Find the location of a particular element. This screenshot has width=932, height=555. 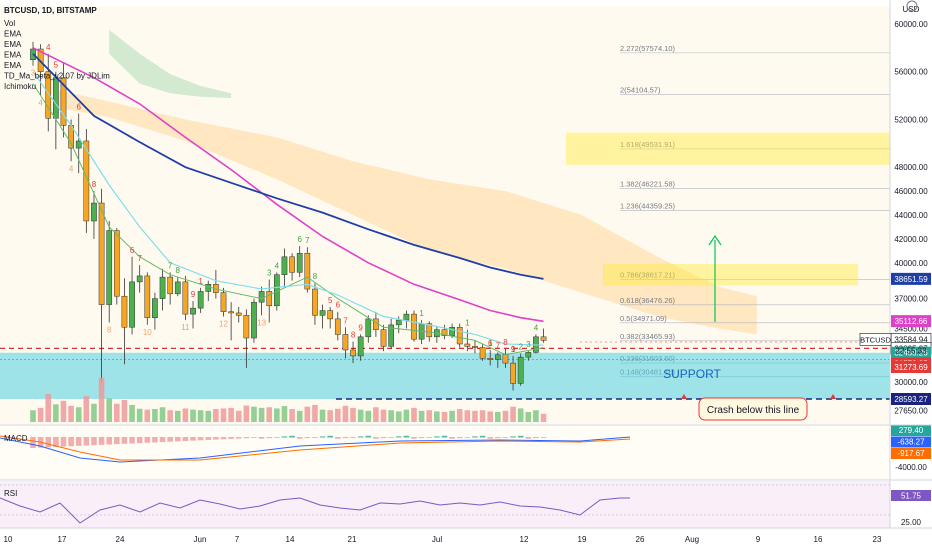

crash-arrow-right-icon is located at coordinates (833, 396).